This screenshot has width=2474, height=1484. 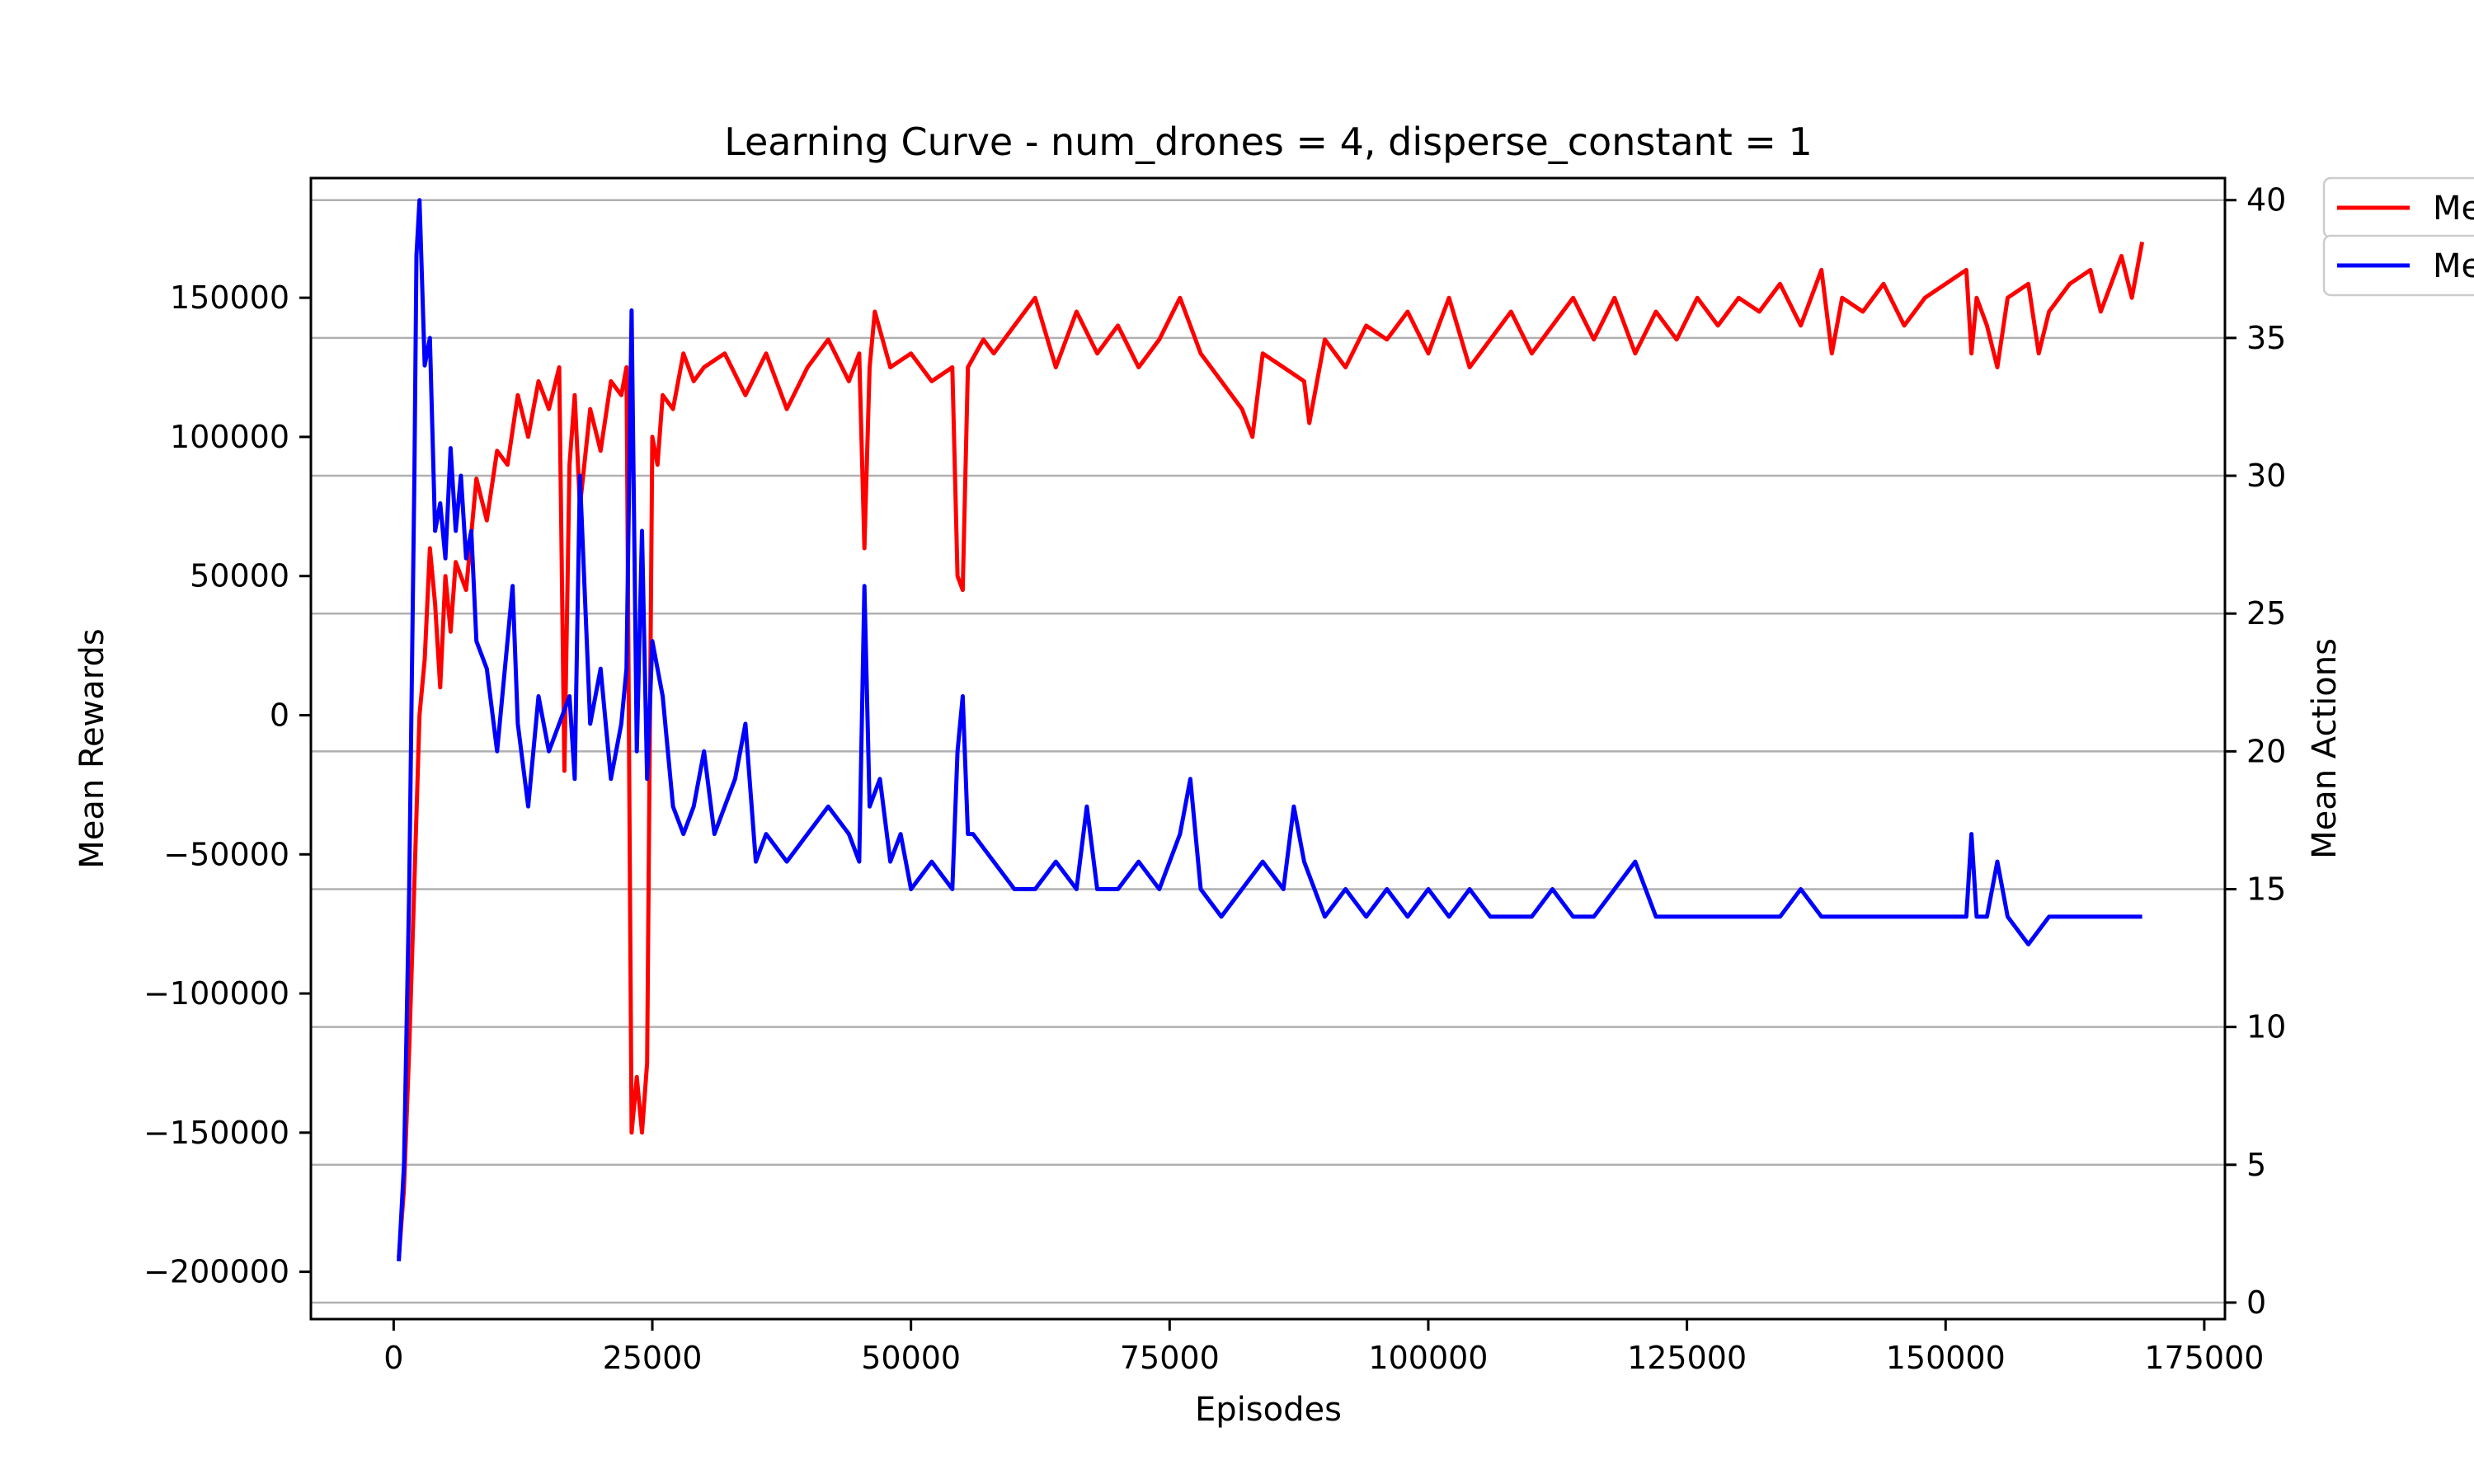 I want to click on y2-tick-label: 30, so click(x=2266, y=476).